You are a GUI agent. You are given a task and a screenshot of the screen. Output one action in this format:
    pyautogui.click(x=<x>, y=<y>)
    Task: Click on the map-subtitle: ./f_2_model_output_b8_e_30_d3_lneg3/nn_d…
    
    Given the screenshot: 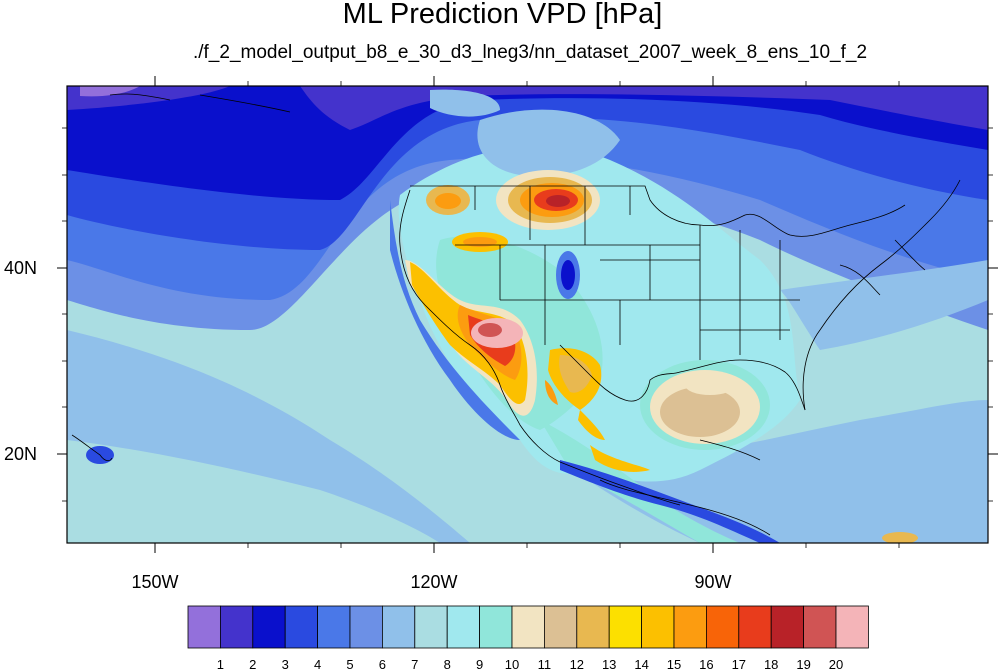 What is the action you would take?
    pyautogui.click(x=530, y=52)
    